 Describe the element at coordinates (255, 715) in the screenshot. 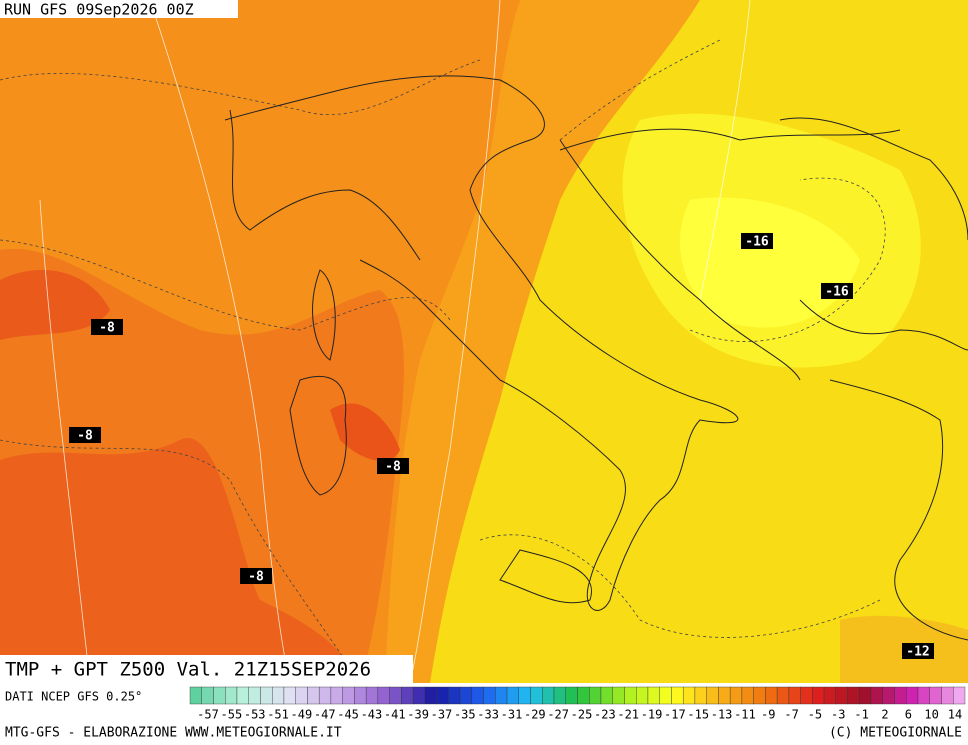

I see `colorbar-label: -53` at that location.